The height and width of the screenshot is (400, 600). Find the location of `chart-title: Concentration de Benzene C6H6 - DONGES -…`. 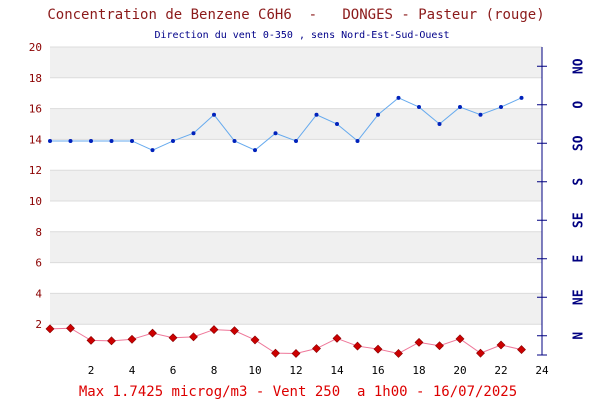

chart-title: Concentration de Benzene C6H6 - DONGES -… is located at coordinates (295, 15).